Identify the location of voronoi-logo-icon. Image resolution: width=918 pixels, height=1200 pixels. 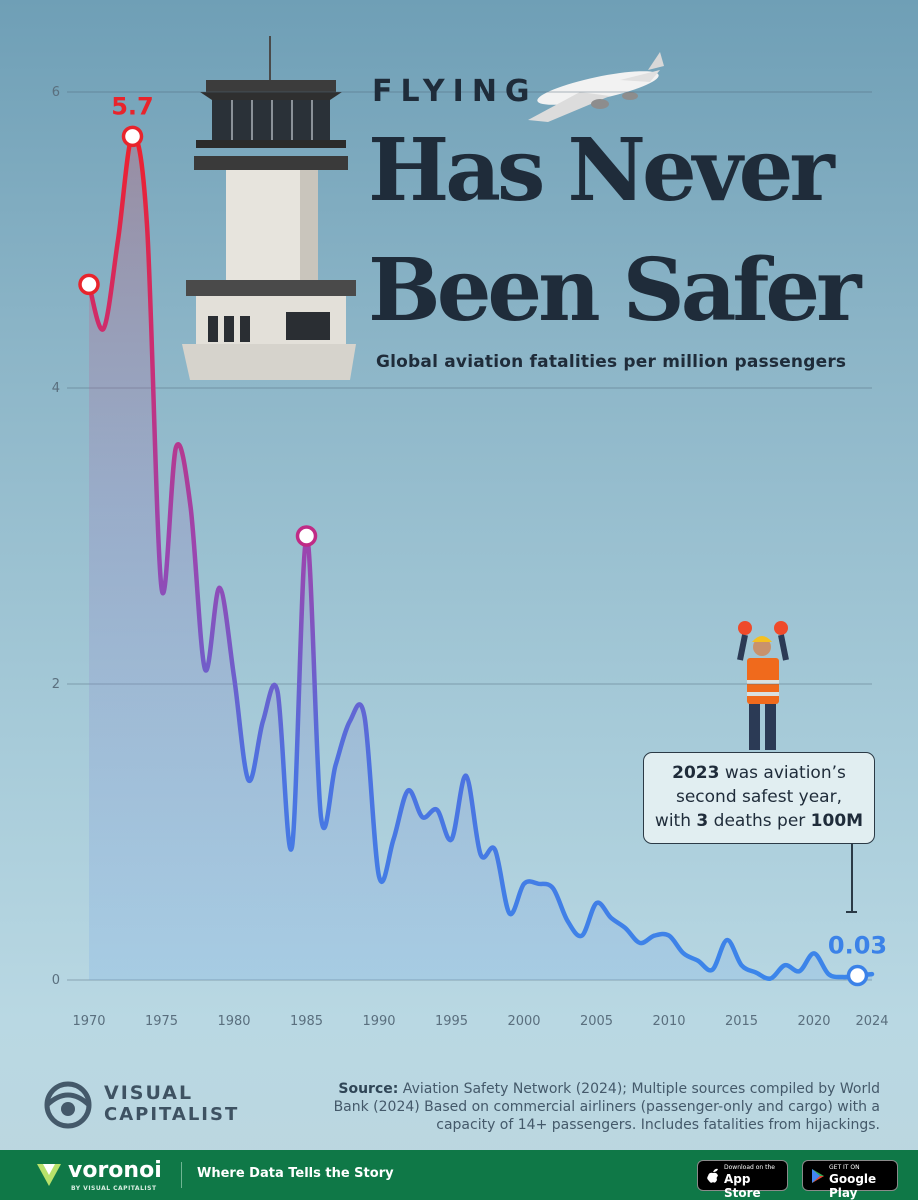
(49, 1175).